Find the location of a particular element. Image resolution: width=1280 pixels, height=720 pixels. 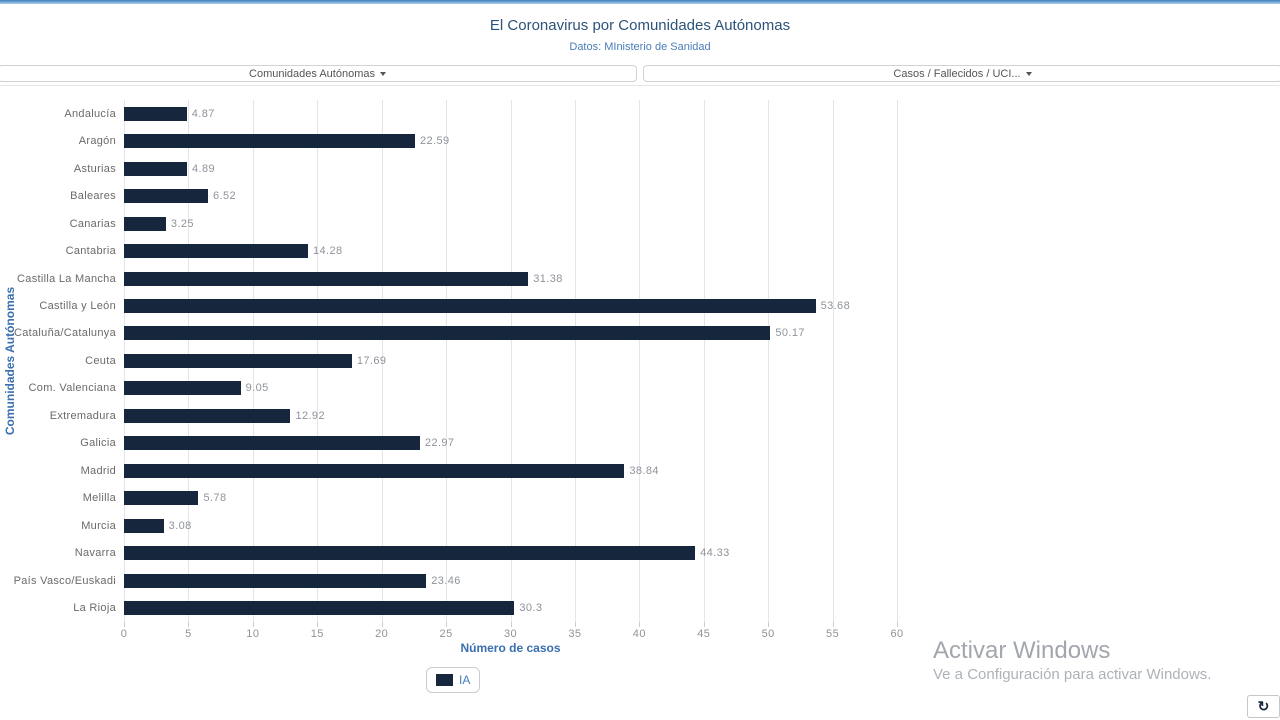

x-tick-label: 15 is located at coordinates (317, 634).